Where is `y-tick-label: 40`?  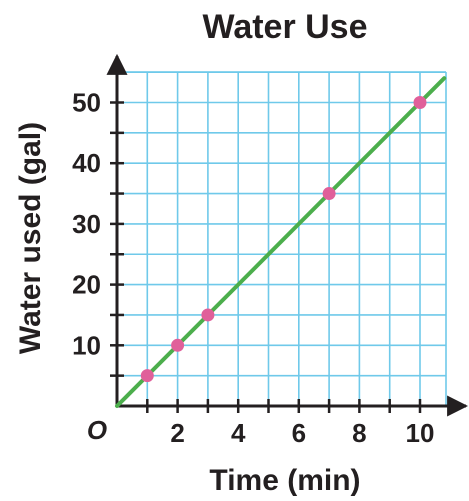 y-tick-label: 40 is located at coordinates (86, 163).